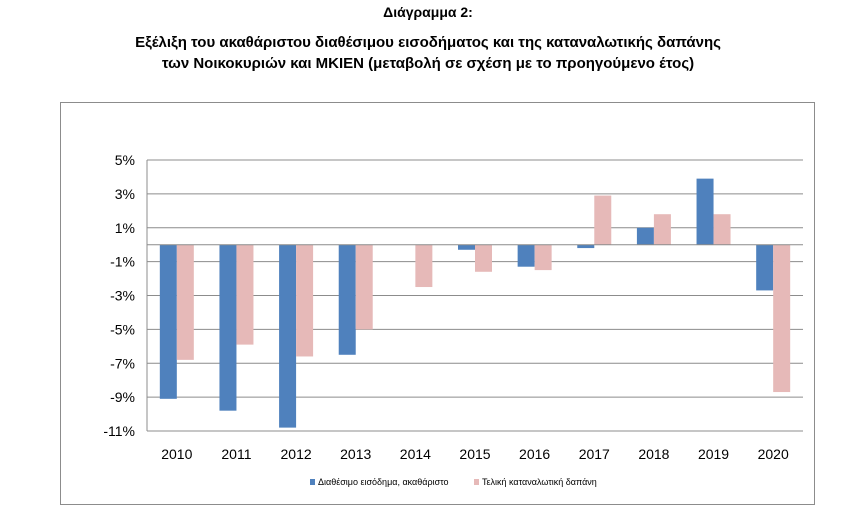 The image size is (856, 518). I want to click on y-tick-label: 1%, so click(125, 228).